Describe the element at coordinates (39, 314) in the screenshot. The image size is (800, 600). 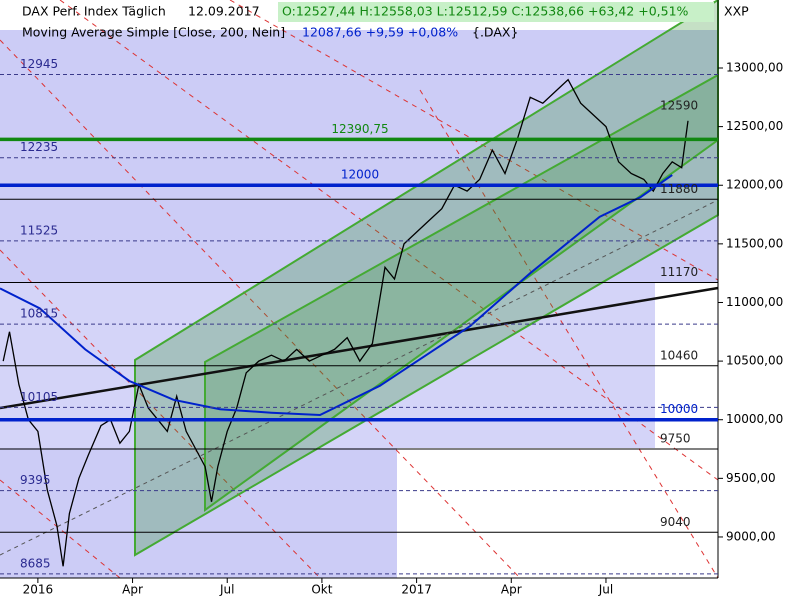
I see `level-label: 10815` at that location.